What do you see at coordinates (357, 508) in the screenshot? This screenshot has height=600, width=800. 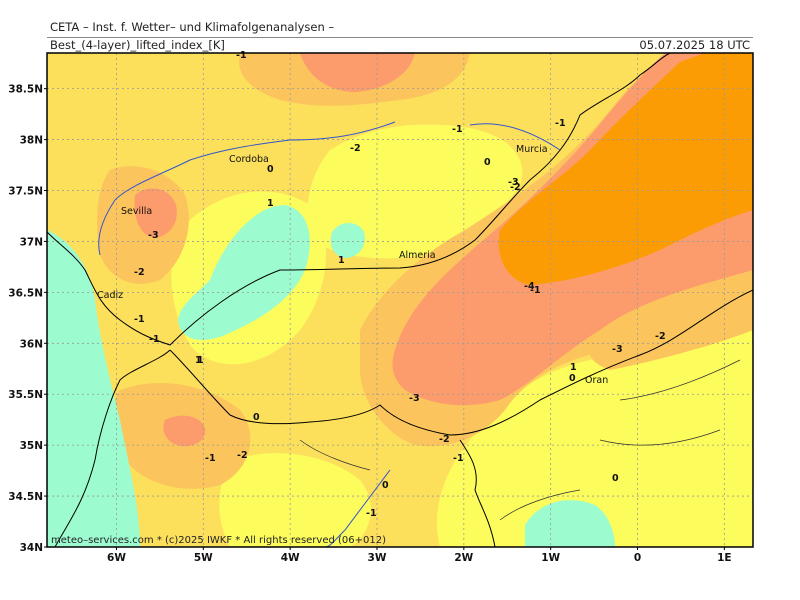 I see `river-moulouya` at bounding box center [357, 508].